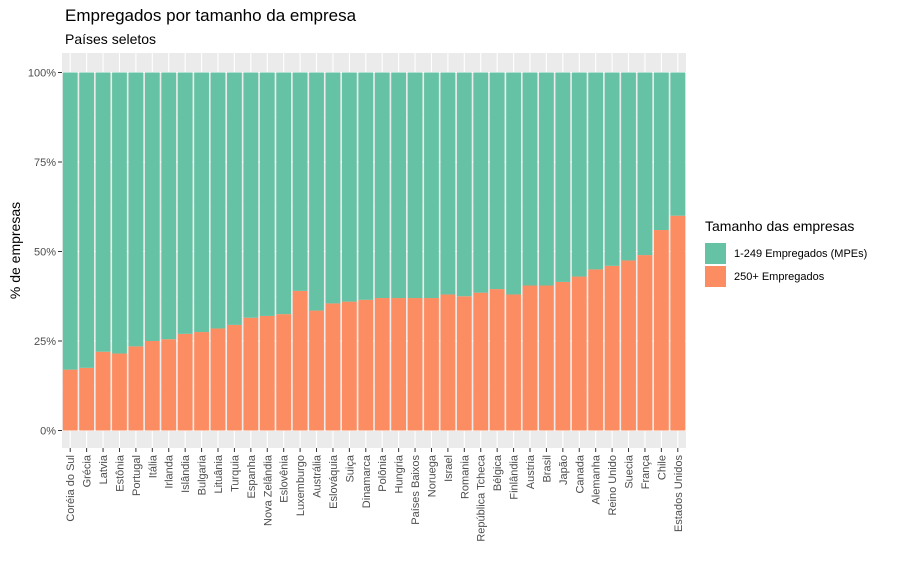  What do you see at coordinates (137, 475) in the screenshot?
I see `x-tick-label: Portugal` at bounding box center [137, 475].